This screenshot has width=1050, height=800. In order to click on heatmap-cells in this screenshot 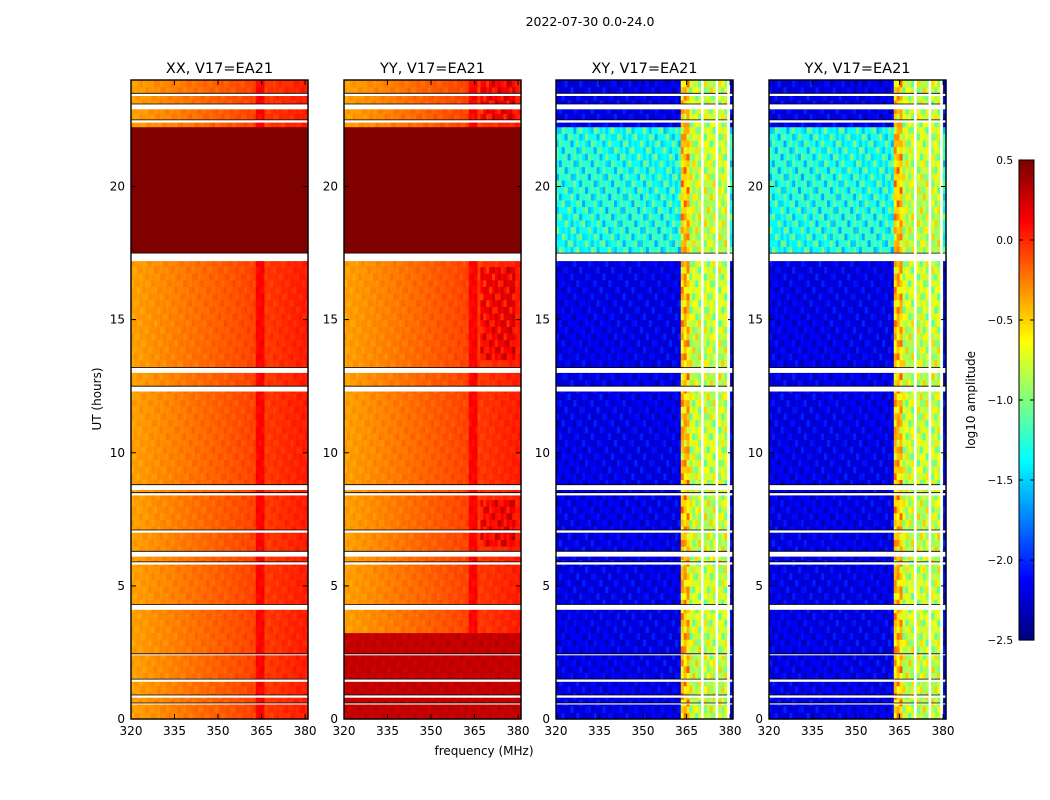, I will do `click(220, 400)`.